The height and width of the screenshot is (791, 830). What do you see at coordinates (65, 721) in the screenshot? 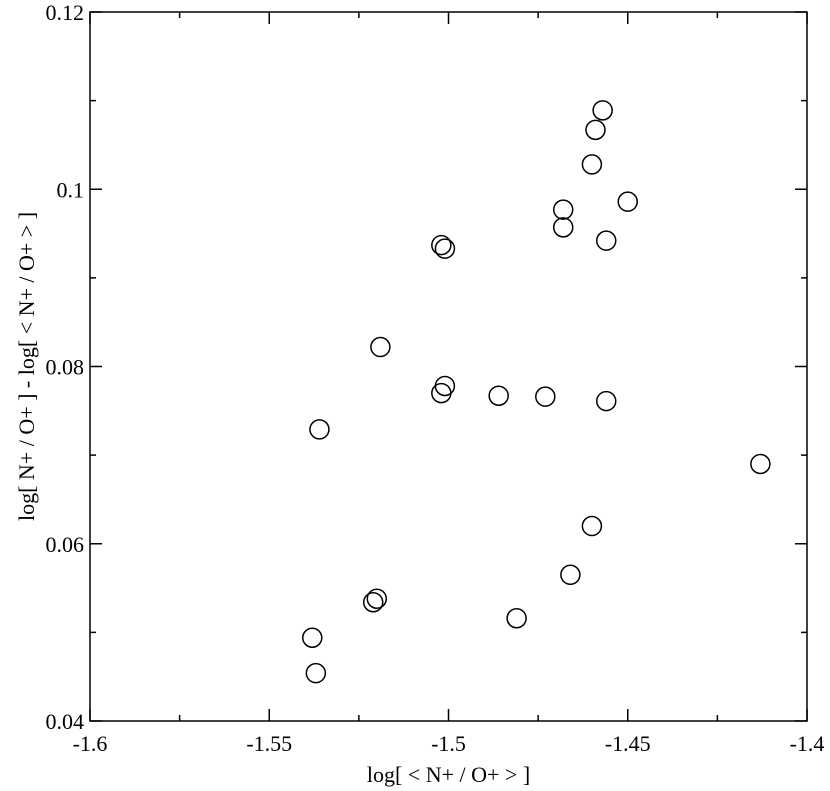
I see `y-tick-label: 0.04` at bounding box center [65, 721].